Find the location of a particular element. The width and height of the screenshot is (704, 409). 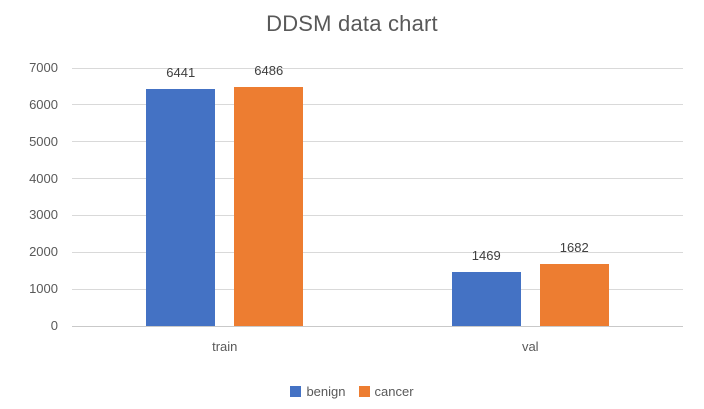

bar-cancer-train is located at coordinates (269, 206).